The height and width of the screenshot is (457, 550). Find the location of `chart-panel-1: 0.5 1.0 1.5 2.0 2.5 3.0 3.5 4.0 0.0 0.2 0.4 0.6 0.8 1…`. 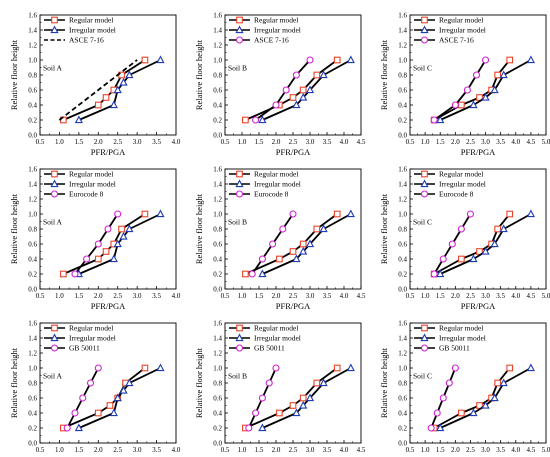

chart-panel-1: 0.5 1.0 1.5 2.0 2.5 3.0 3.5 4.0 0.0 0.2 0.4 0.6 0.8 1… is located at coordinates (95, 84).